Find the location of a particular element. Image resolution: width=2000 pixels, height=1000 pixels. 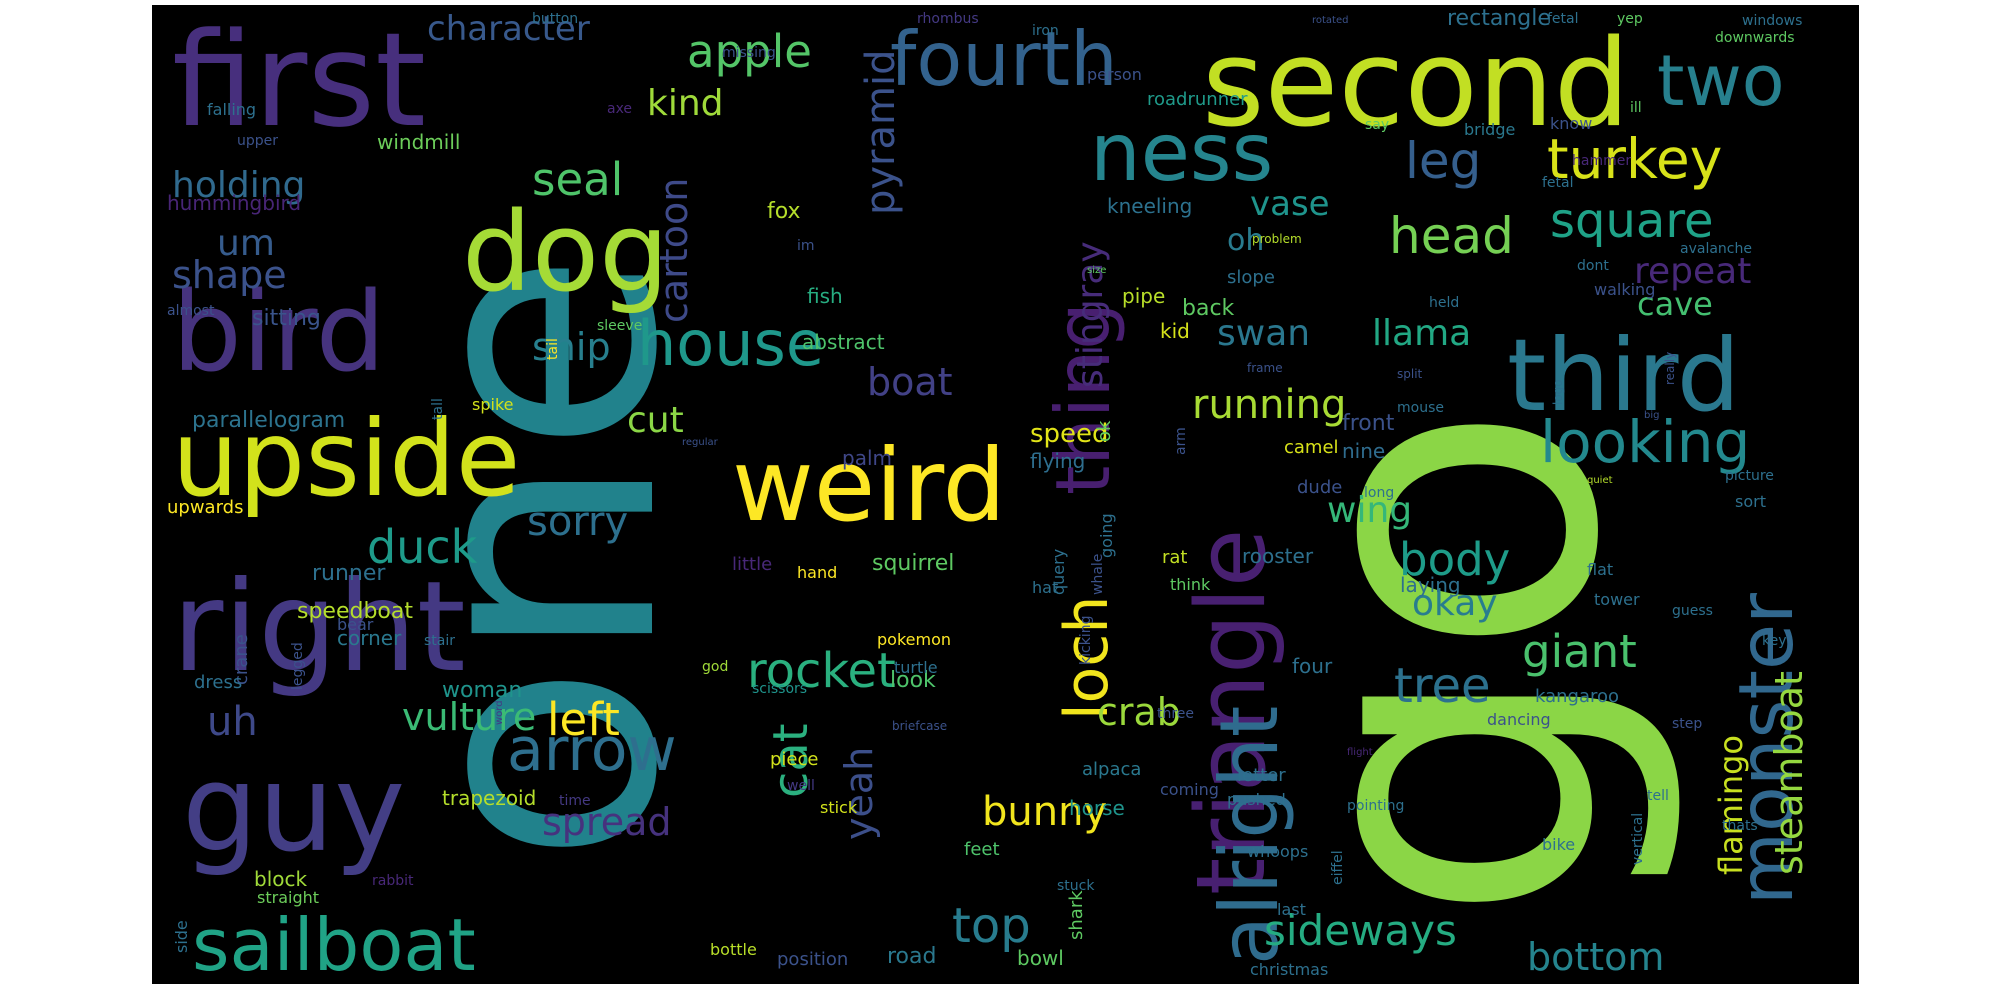

cloud-word-apple: apple is located at coordinates (749, 51).